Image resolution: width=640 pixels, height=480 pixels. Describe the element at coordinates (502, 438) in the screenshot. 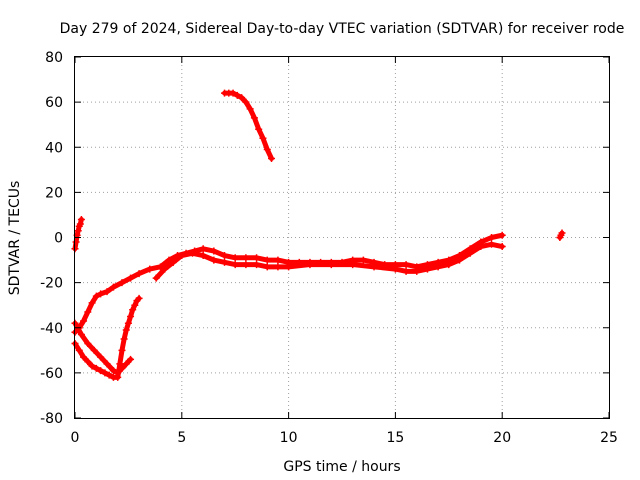

I see `x-tick-label: 20` at that location.